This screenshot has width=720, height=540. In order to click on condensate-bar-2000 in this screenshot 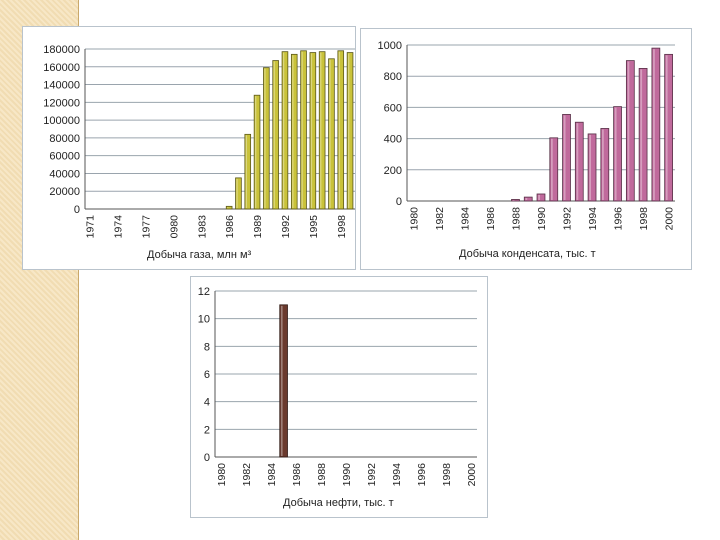, I will do `click(668, 127)`.